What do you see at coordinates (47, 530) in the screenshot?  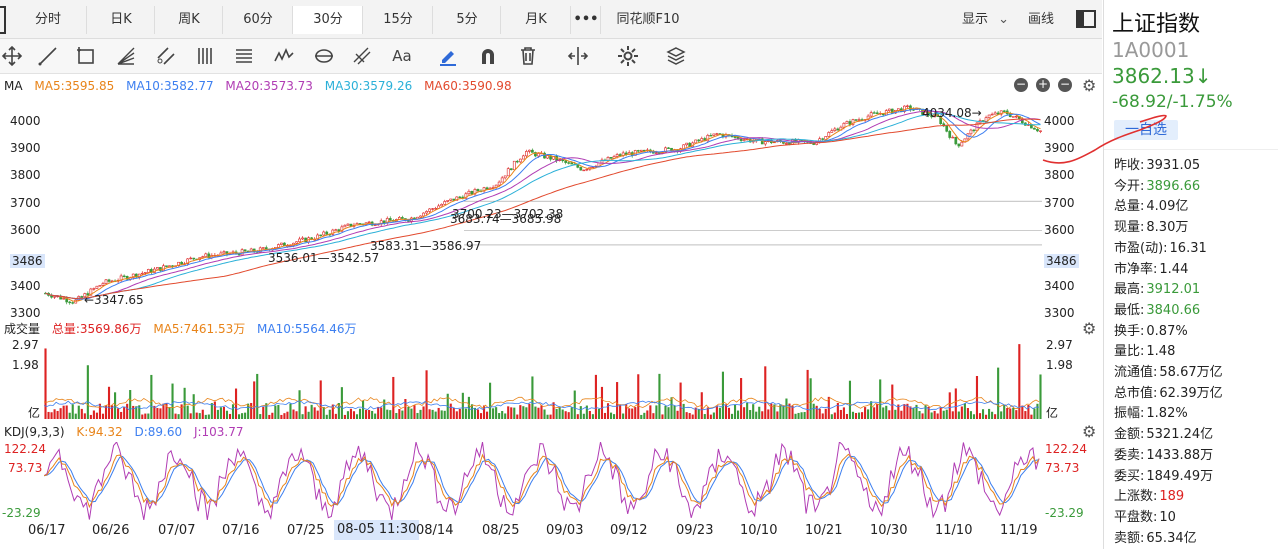 I see `time-tick-label: 06/17` at bounding box center [47, 530].